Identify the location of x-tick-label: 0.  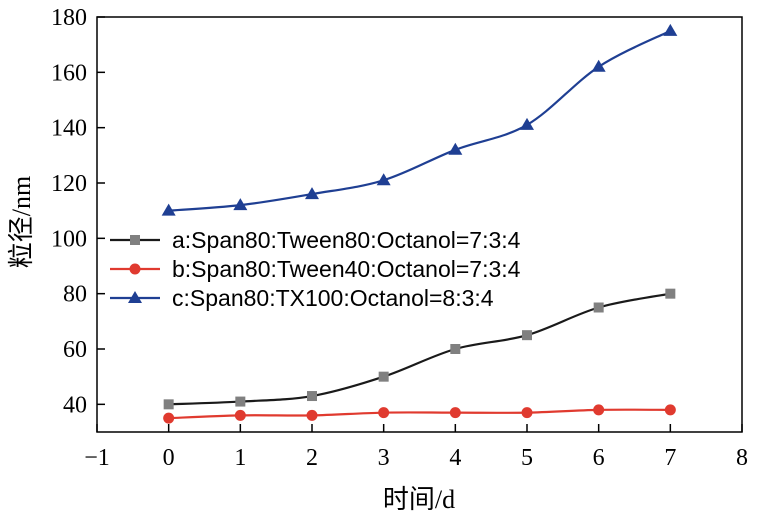
(169, 458).